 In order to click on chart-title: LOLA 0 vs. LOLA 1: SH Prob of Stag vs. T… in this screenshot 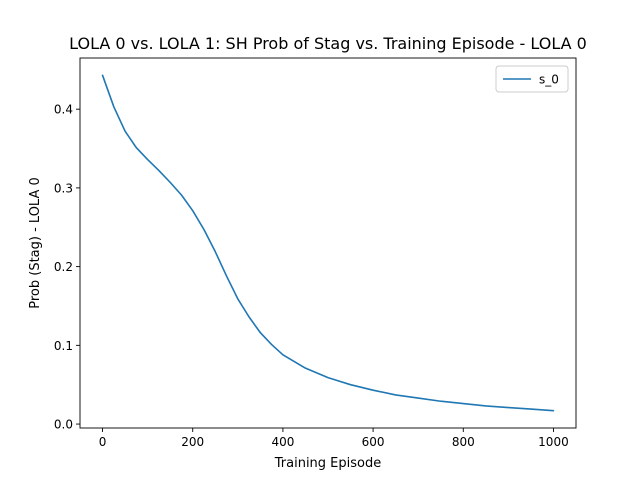, I will do `click(328, 43)`.